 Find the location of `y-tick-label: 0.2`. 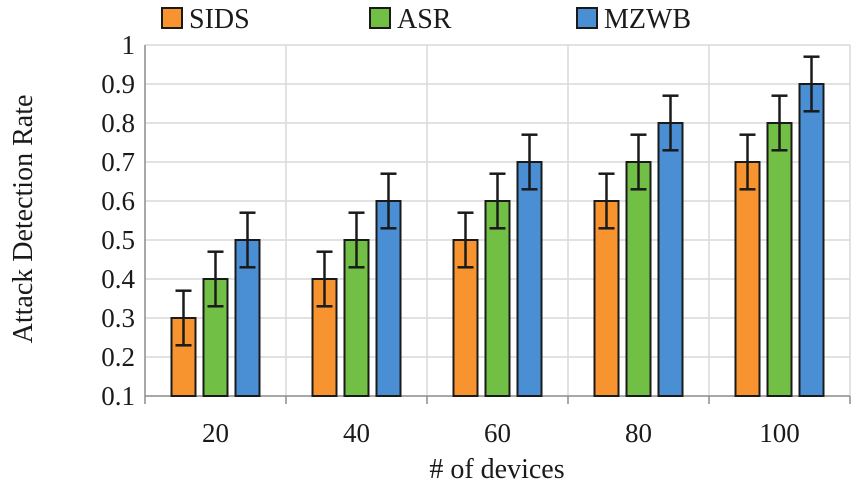

y-tick-label: 0.2 is located at coordinates (118, 357).